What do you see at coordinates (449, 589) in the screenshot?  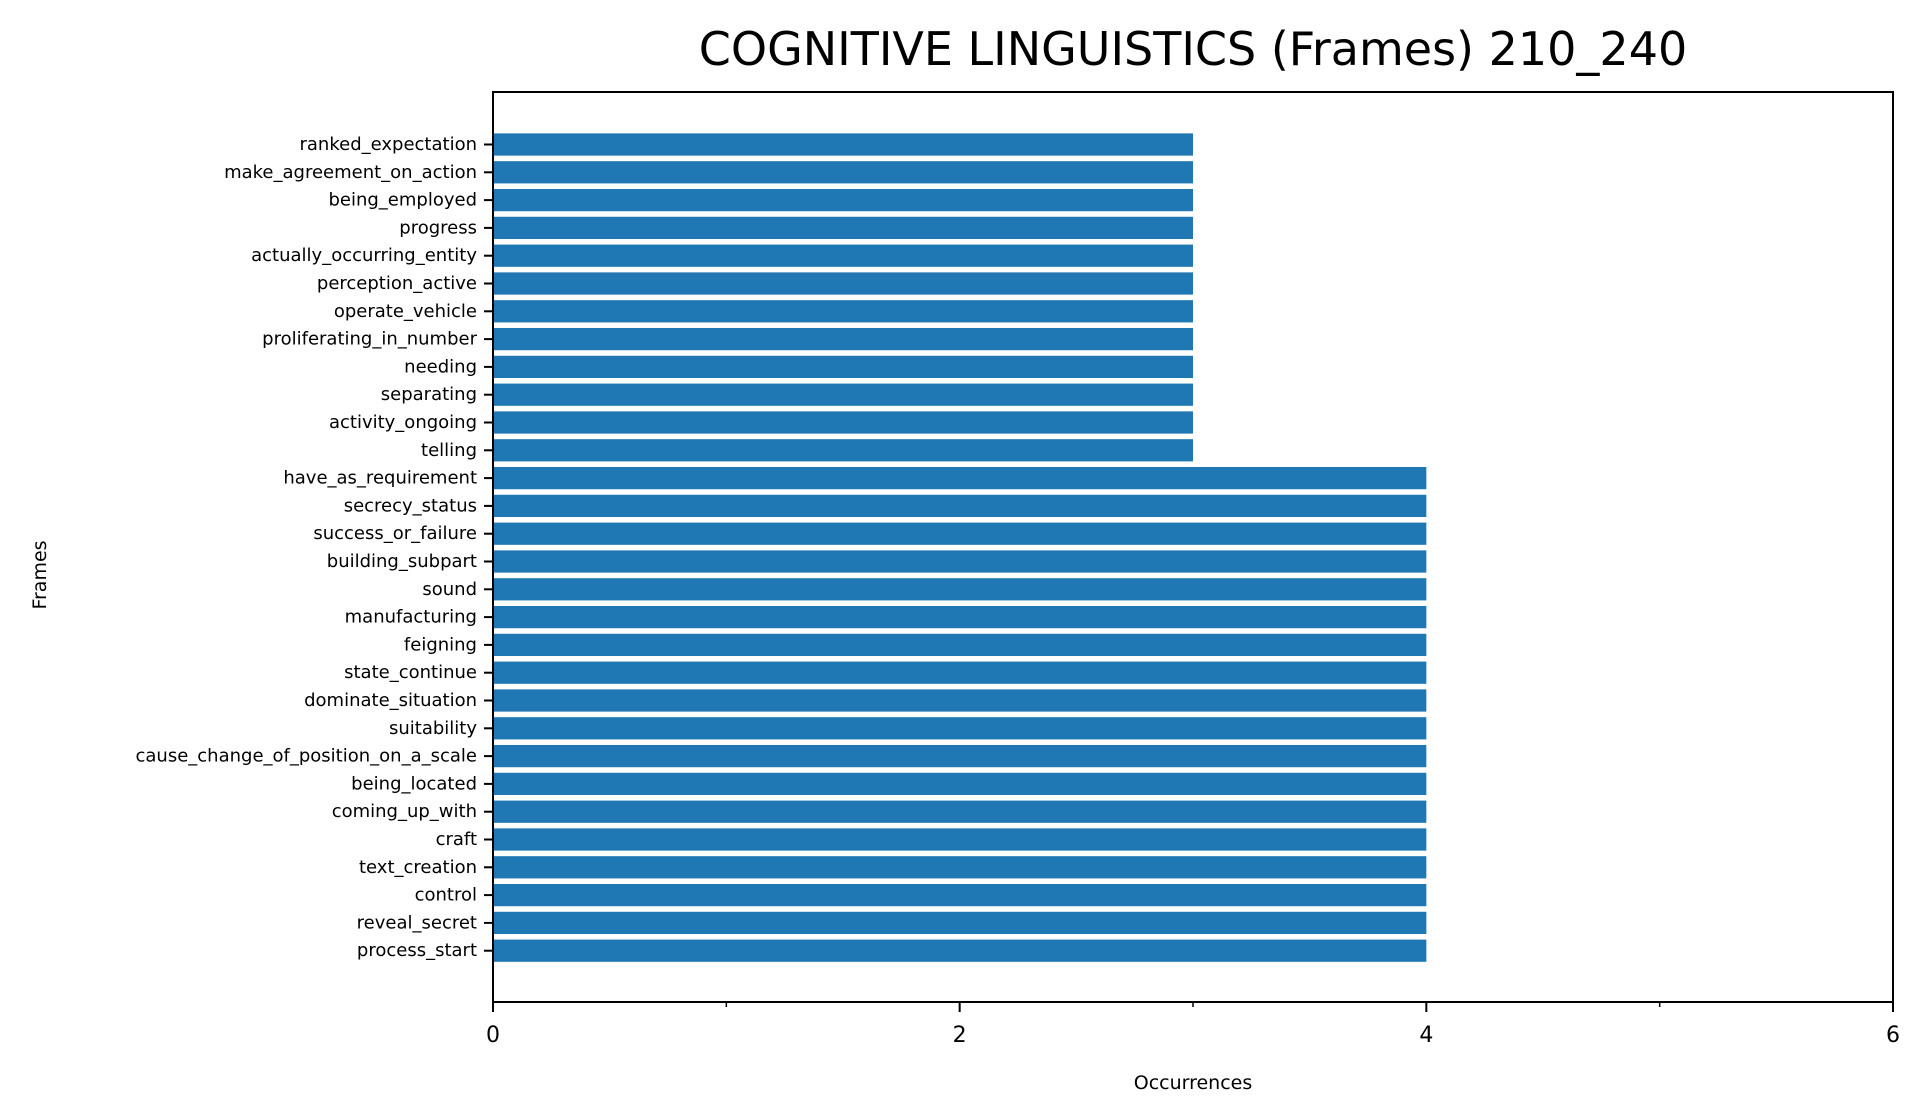 I see `y-tick-label: sound` at bounding box center [449, 589].